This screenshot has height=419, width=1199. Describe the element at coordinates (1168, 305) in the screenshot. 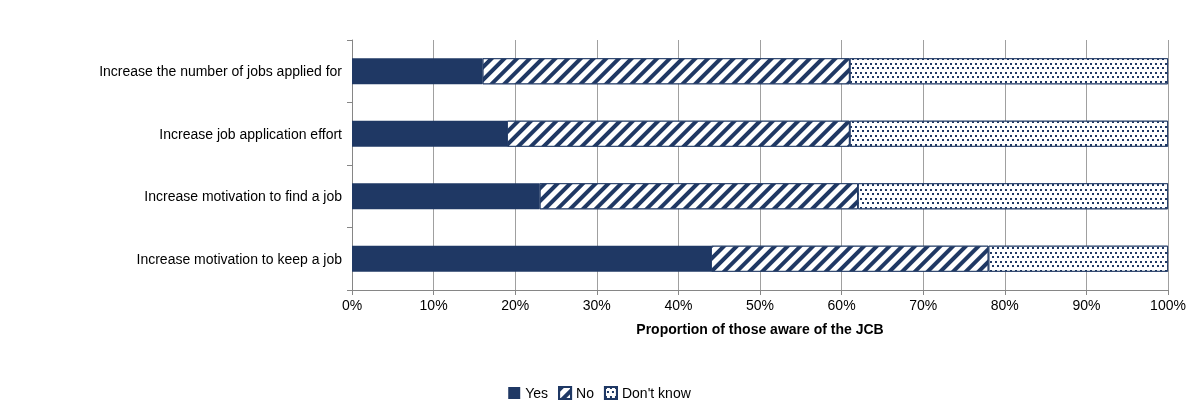

I see `x-tick-label: 100%` at that location.